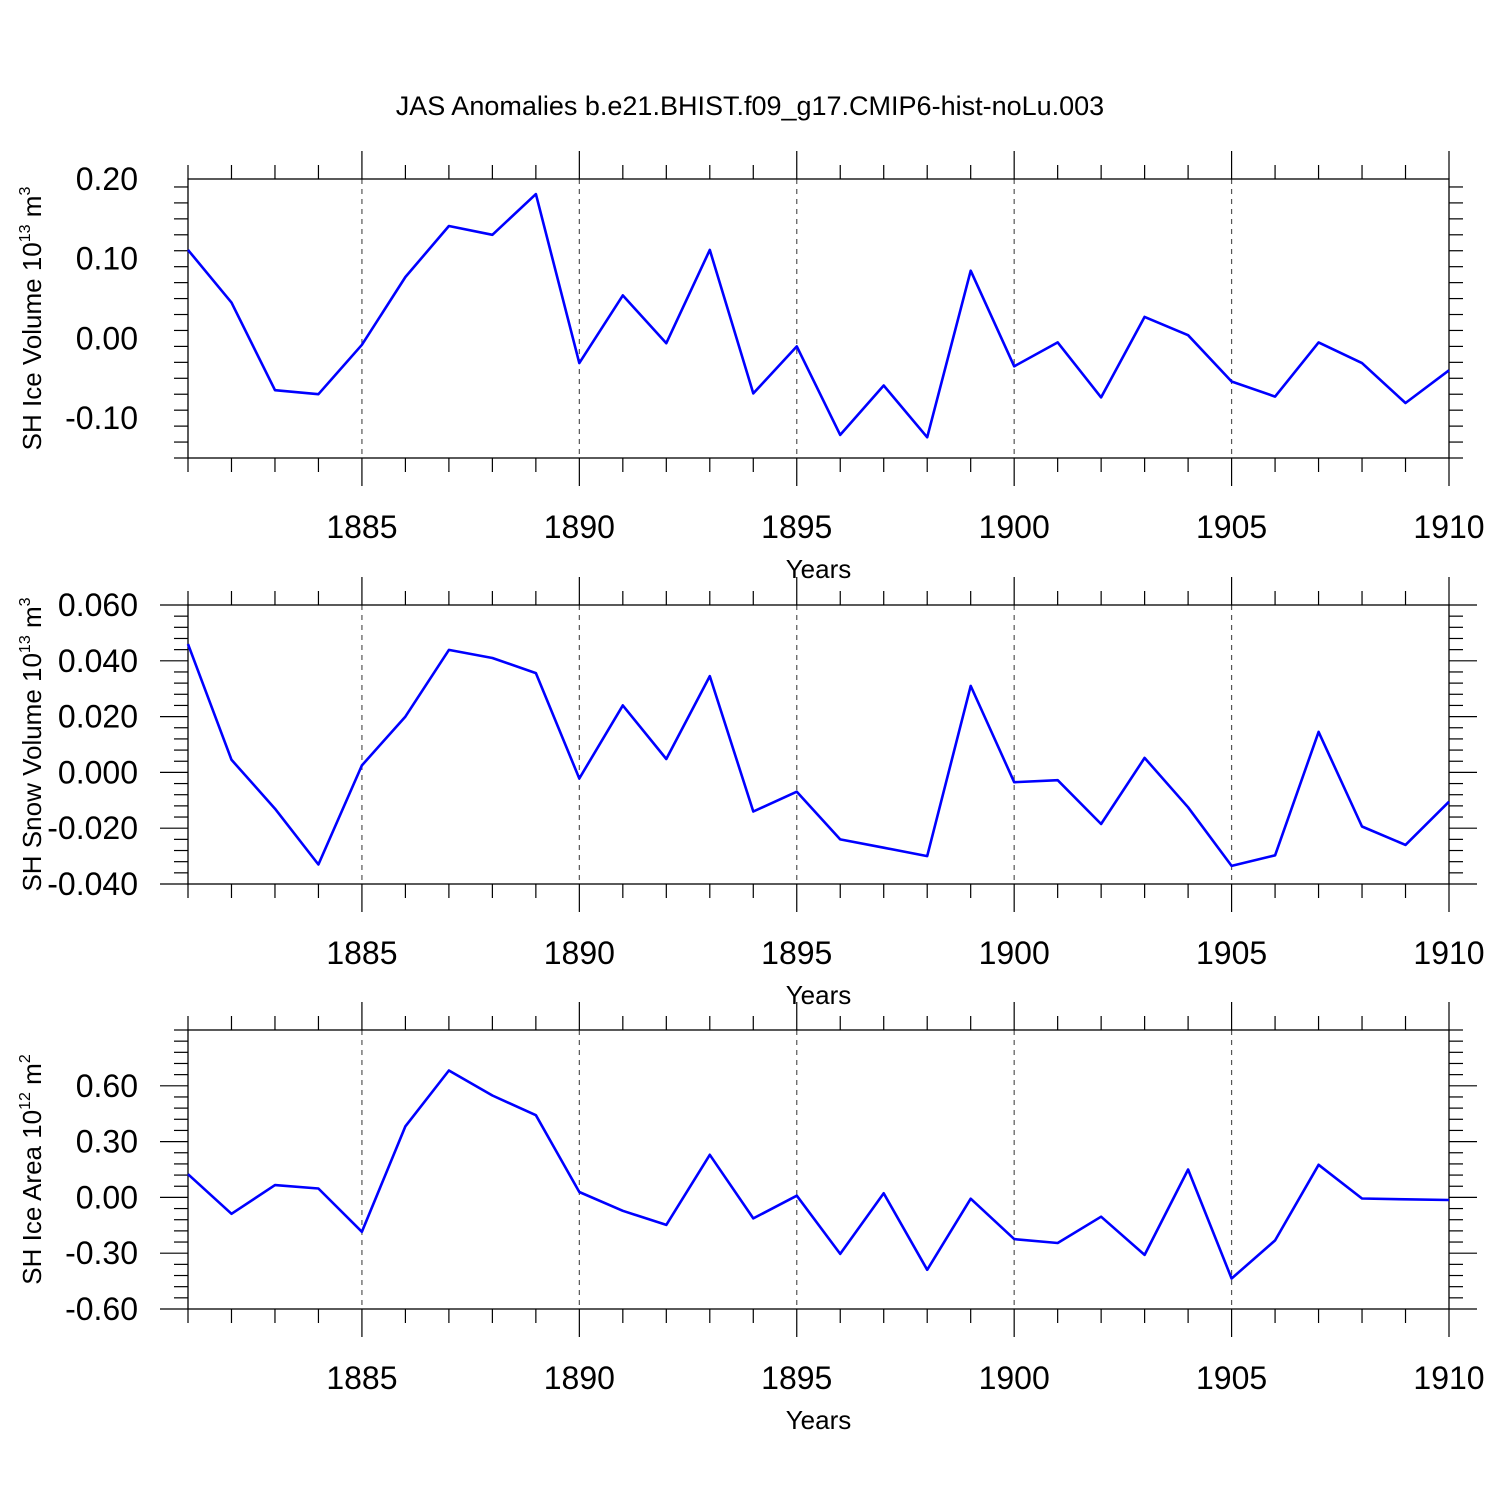 Image resolution: width=1500 pixels, height=1500 pixels. Describe the element at coordinates (107, 259) in the screenshot. I see `y-tick-label: 0.10` at that location.